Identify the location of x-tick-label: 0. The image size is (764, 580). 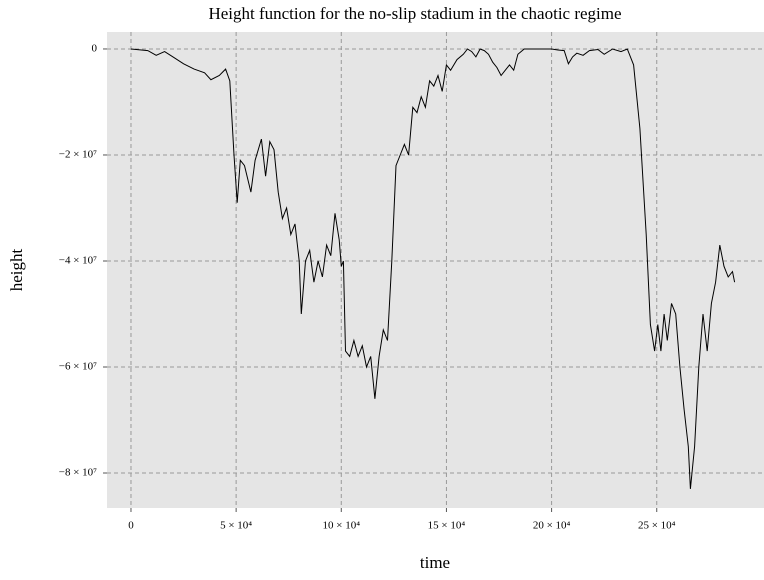
(131, 526).